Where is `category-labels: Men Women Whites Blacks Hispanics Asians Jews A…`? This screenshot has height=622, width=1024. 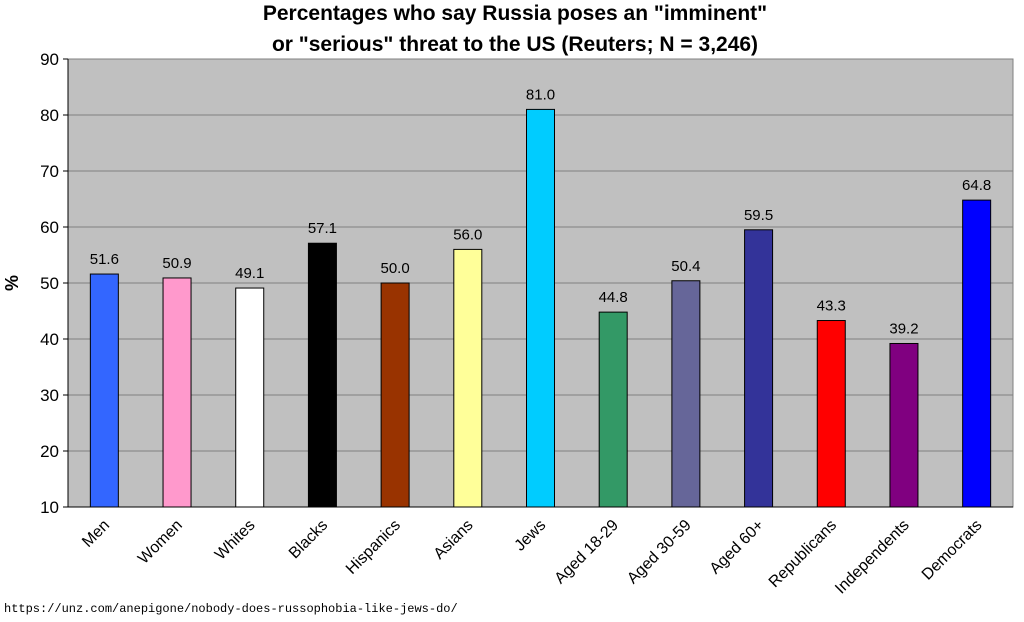 category-labels: Men Women Whites Blacks Hispanics Asians Jews A… is located at coordinates (532, 557).